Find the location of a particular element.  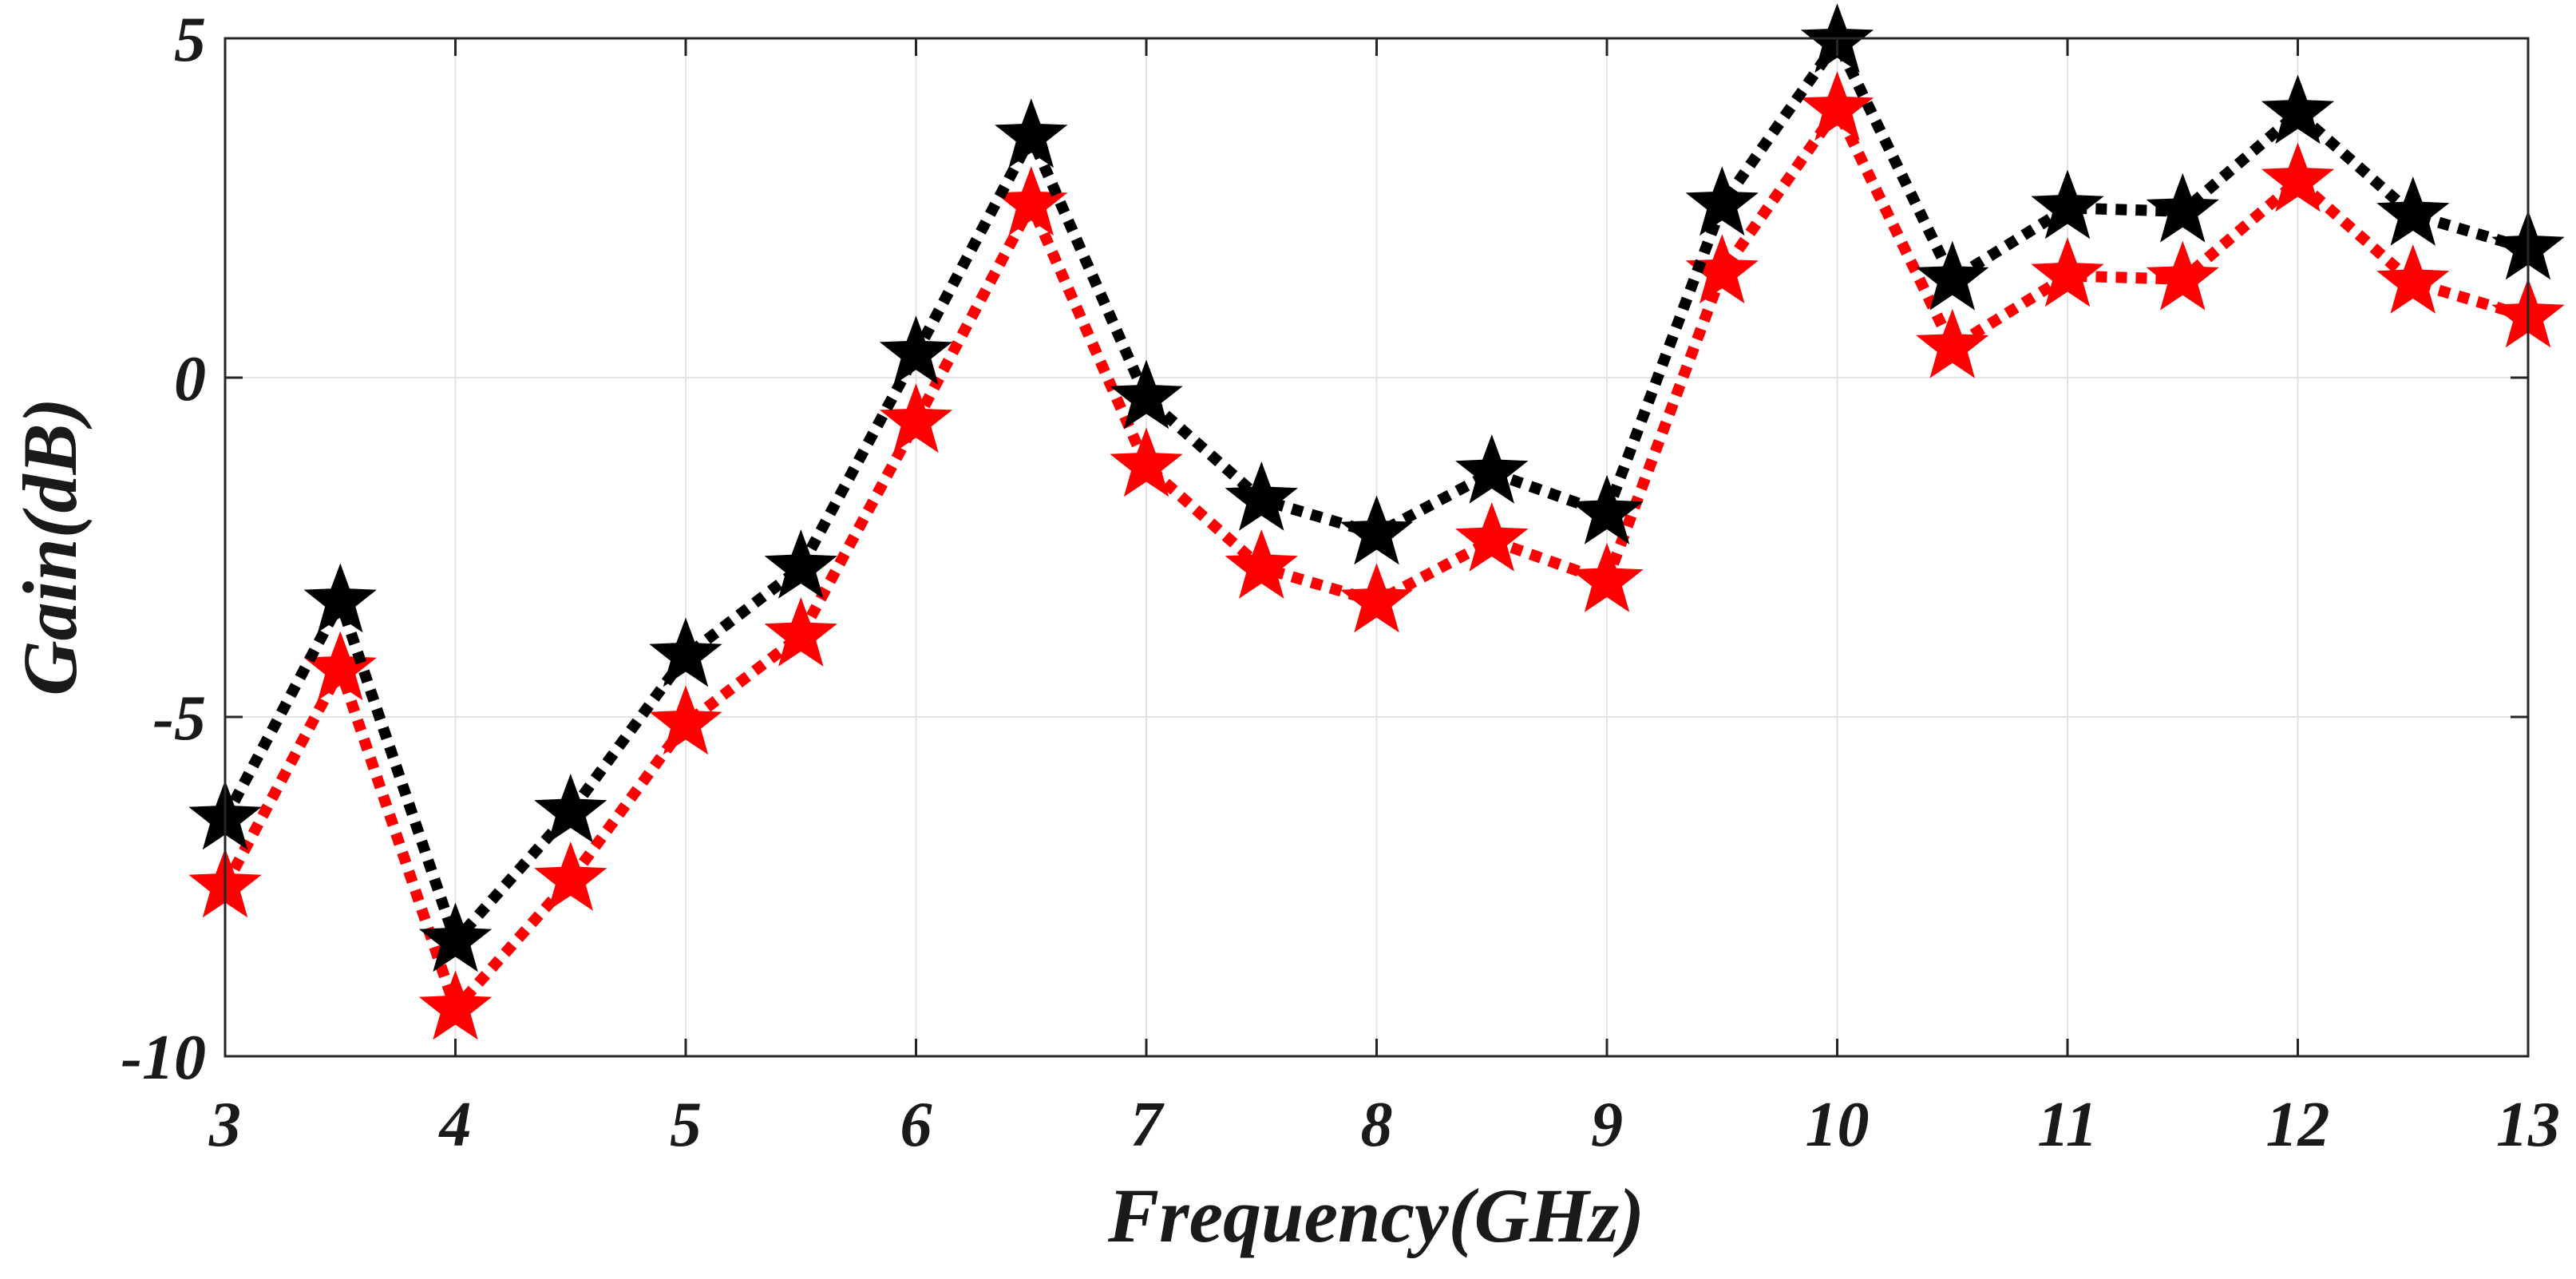

x-tick-label: 4 is located at coordinates (455, 1125).